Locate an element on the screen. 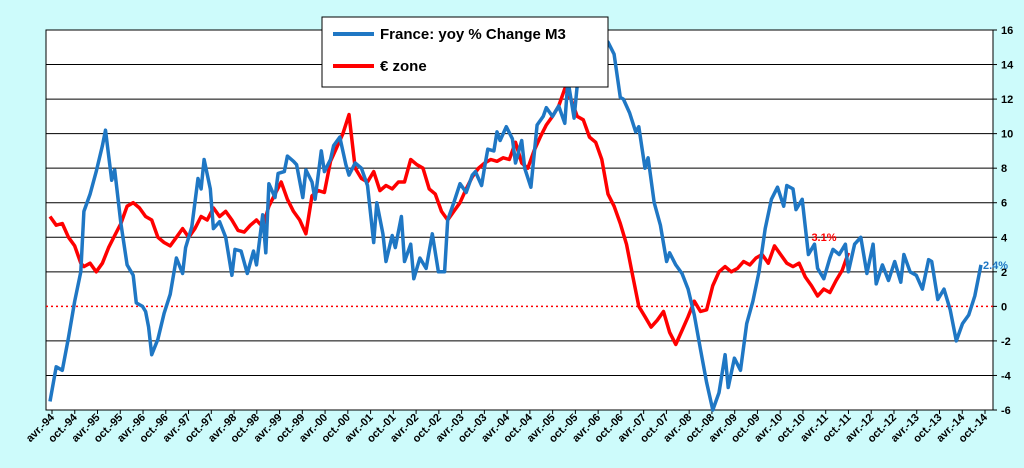 The width and height of the screenshot is (1024, 468). y-tick-label: 6 is located at coordinates (1004, 204).